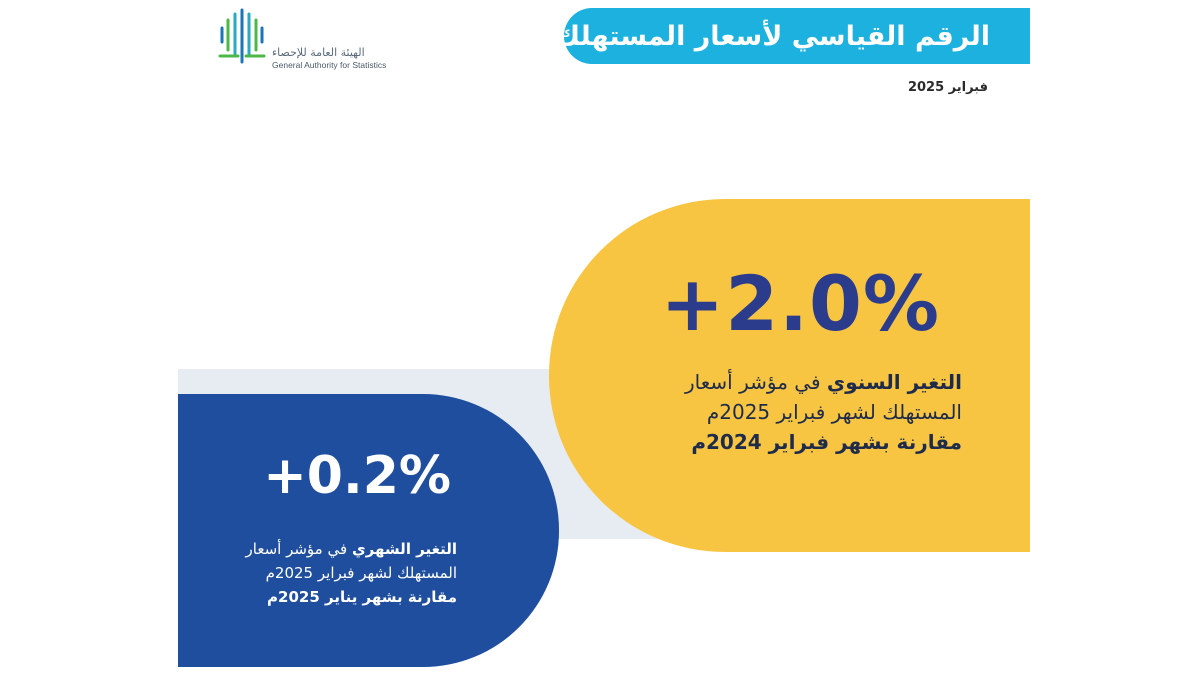  What do you see at coordinates (894, 382) in the screenshot?
I see `annual-desc-bold: التغير السنوي` at bounding box center [894, 382].